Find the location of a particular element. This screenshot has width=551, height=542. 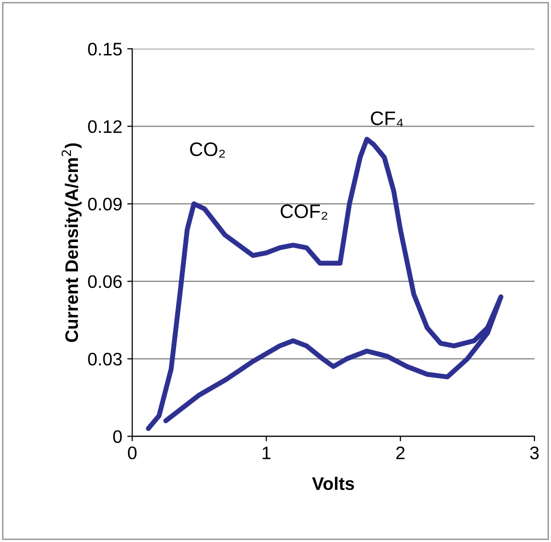

x-tick-label: 0 is located at coordinates (132, 453).